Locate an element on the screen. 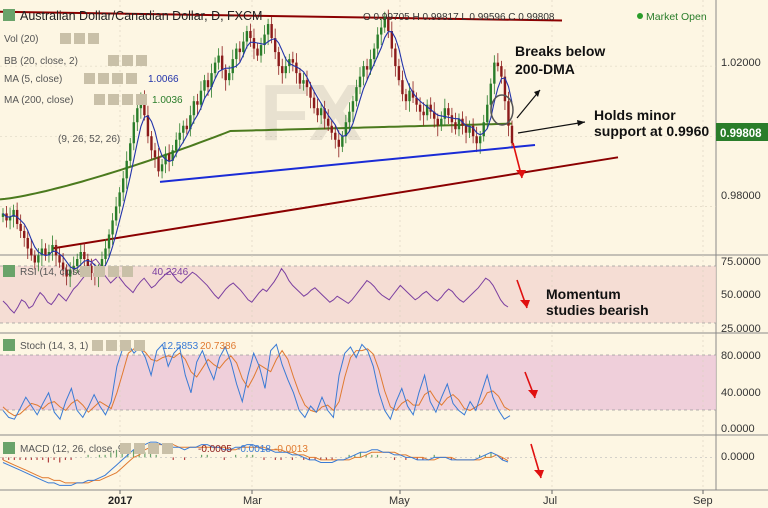 Image resolution: width=768 pixels, height=508 pixels. indicator-vol: Vol (20) is located at coordinates (51, 39).